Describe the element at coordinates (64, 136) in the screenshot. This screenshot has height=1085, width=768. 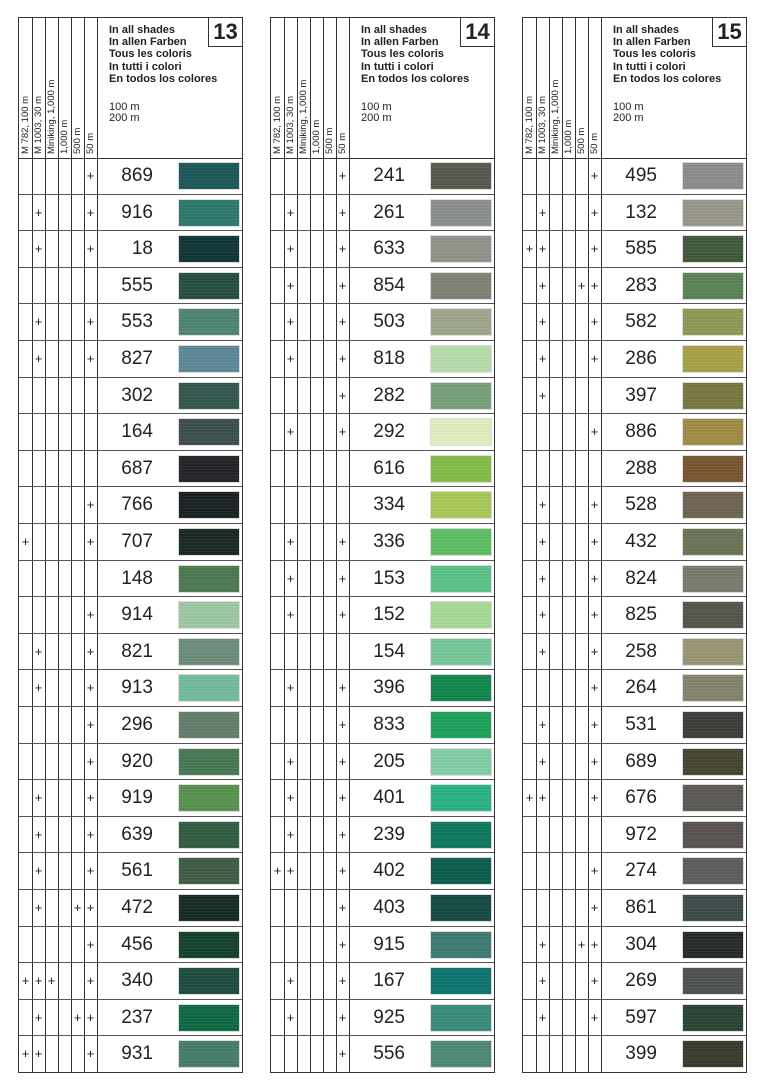
I see `column-header-label: 1,000 m` at that location.